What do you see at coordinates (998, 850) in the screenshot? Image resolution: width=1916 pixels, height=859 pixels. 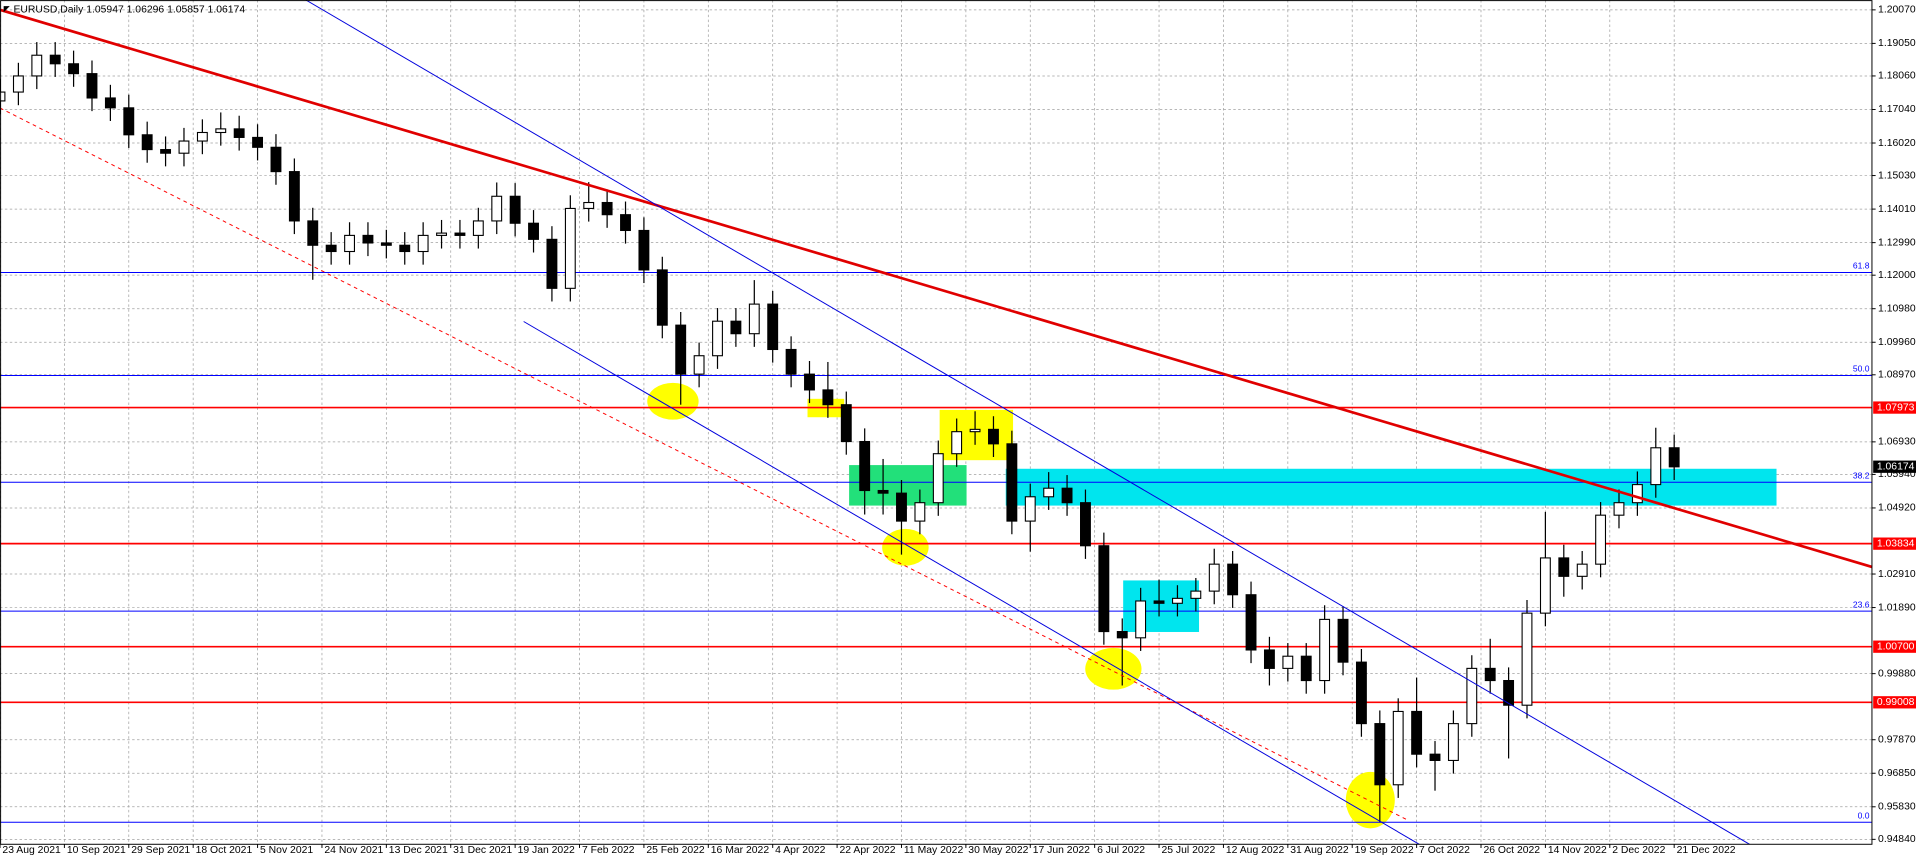 I see `x-tick-label: 30 May 2022` at bounding box center [998, 850].